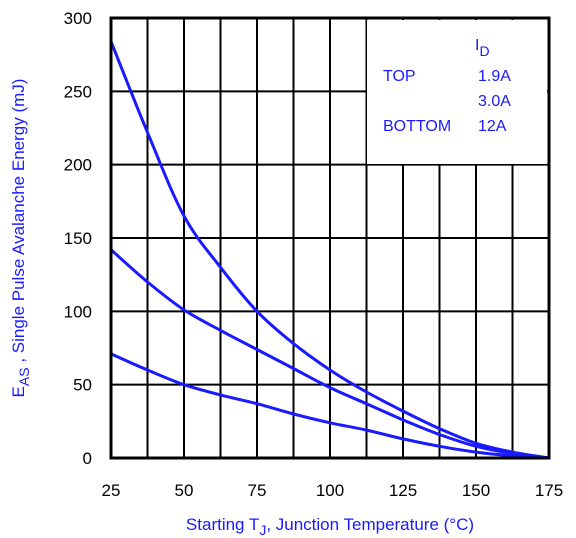 The image size is (576, 538). What do you see at coordinates (111, 490) in the screenshot?
I see `x-tick-label: 25` at bounding box center [111, 490].